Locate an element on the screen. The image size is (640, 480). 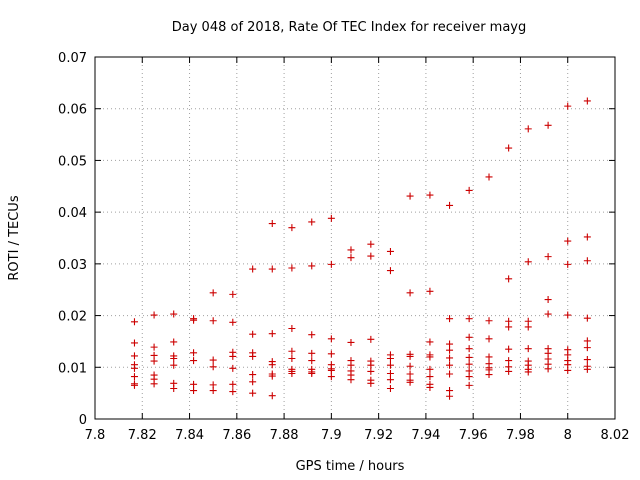
x-tick-label: 7.96 is located at coordinates (473, 435).